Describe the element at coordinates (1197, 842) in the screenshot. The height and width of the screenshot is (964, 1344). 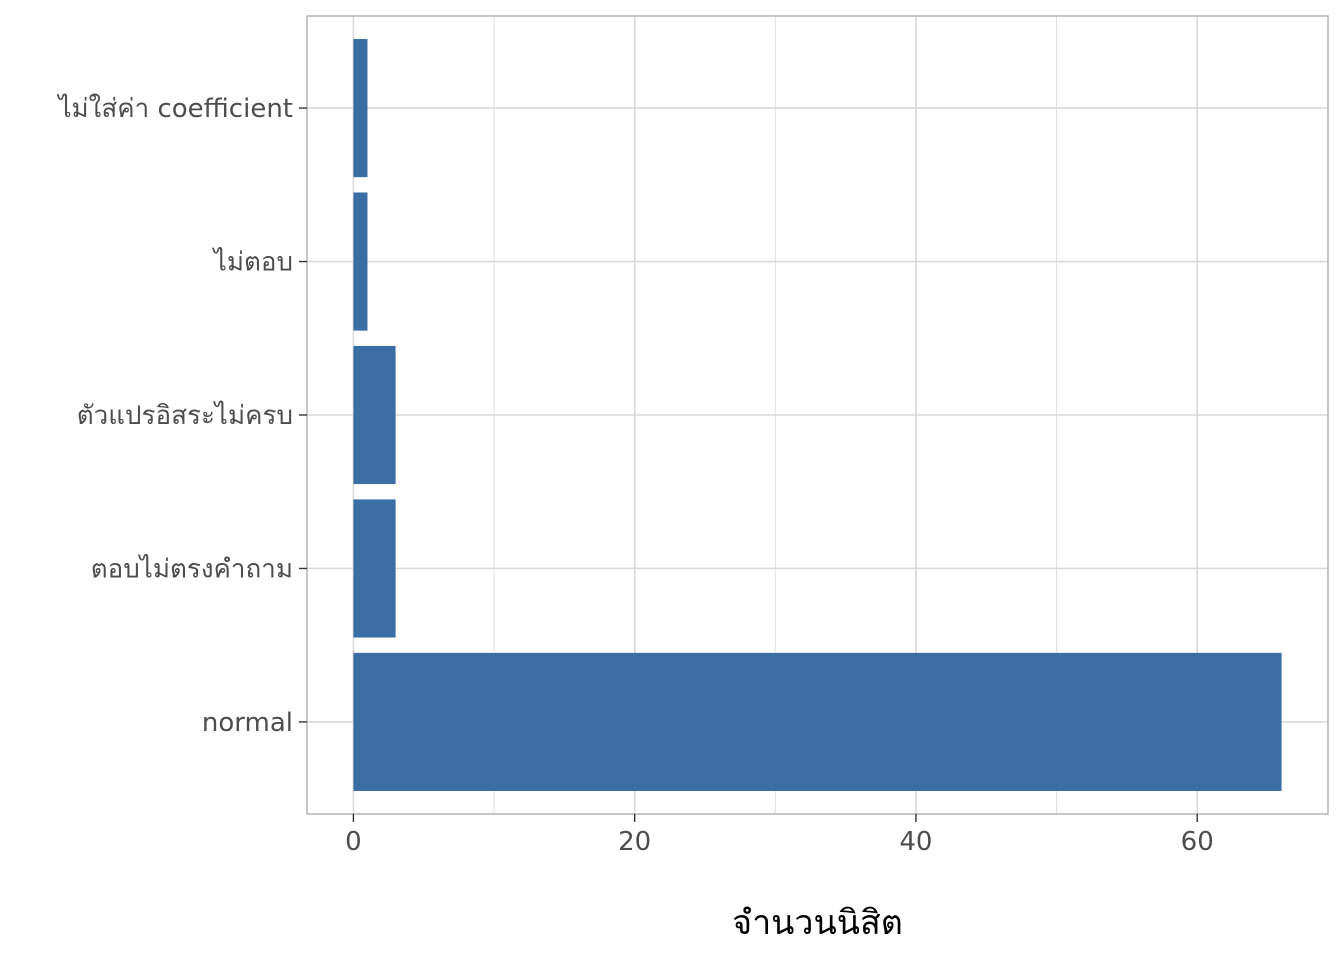
I see `x-tick-label: 60` at that location.